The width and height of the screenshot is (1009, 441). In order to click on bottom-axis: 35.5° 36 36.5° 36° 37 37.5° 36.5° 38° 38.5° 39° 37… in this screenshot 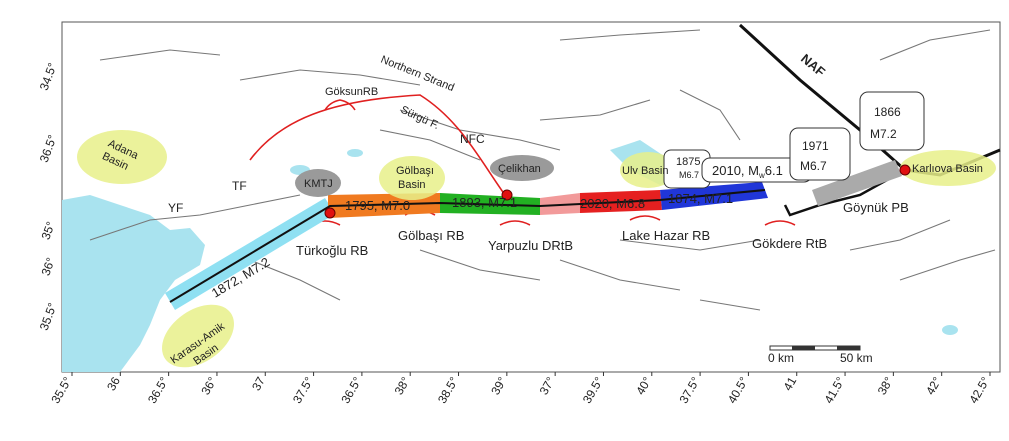, I will do `click(520, 389)`.